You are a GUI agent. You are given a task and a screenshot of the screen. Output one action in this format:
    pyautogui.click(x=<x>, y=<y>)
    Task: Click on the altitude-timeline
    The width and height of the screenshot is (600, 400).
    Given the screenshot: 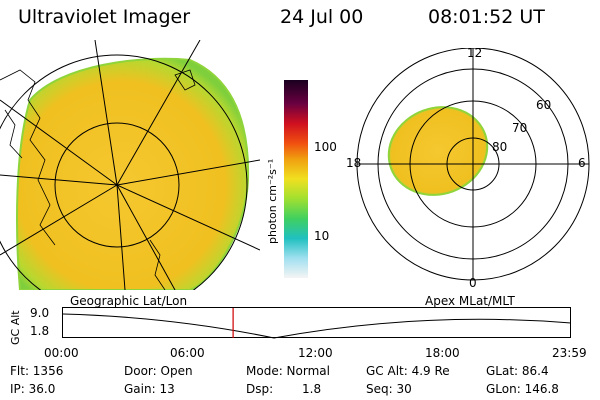 What is the action you would take?
    pyautogui.click(x=317, y=323)
    